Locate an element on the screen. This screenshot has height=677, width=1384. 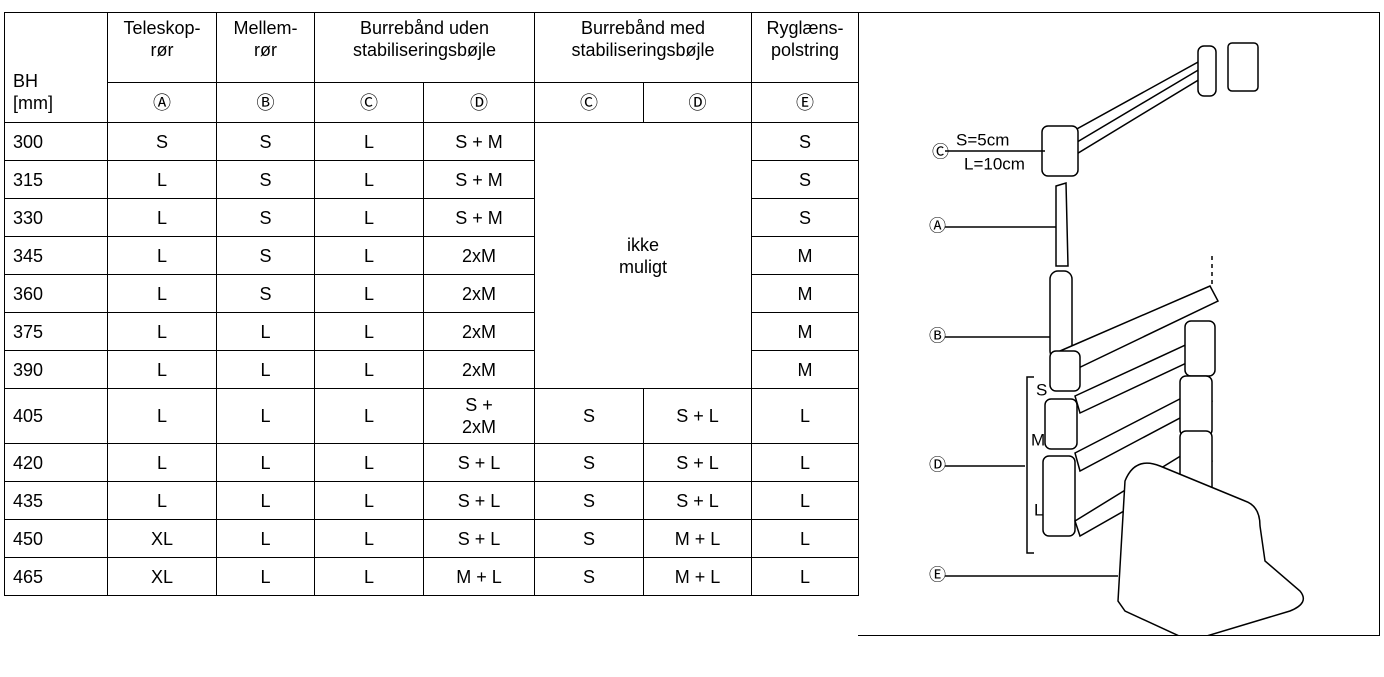
not-possible-cell: ikke muligt is located at coordinates (643, 255).